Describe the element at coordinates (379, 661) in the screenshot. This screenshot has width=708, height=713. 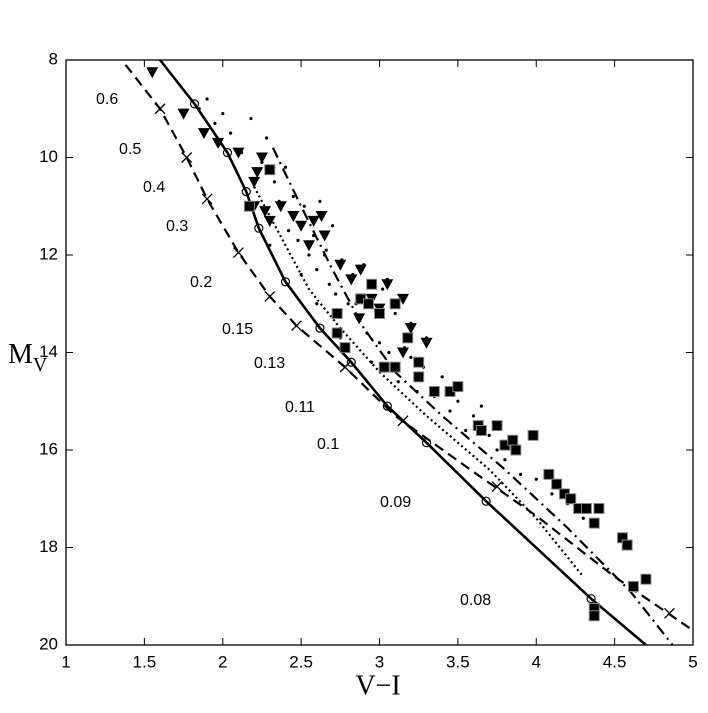
I see `x-tick-label: 3` at that location.